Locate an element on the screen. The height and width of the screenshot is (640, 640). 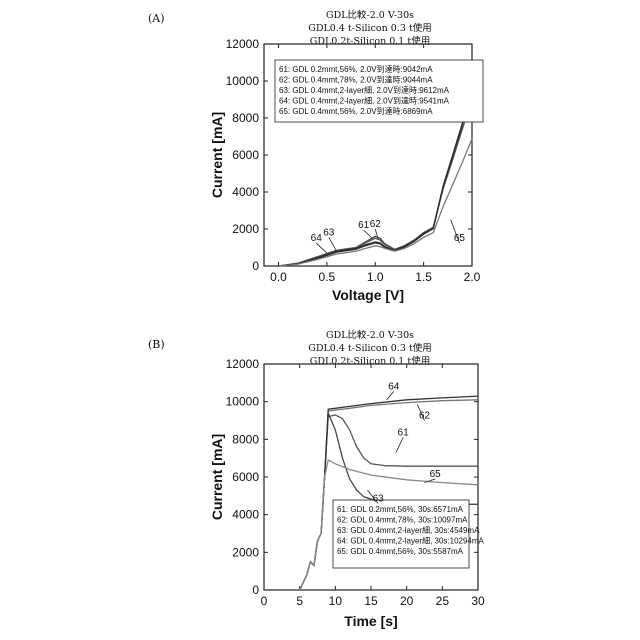
chart-a-legend-entry: 61: GDL 0.2mmt,56%, 2.0V到達時:9042mA is located at coordinates (356, 69).